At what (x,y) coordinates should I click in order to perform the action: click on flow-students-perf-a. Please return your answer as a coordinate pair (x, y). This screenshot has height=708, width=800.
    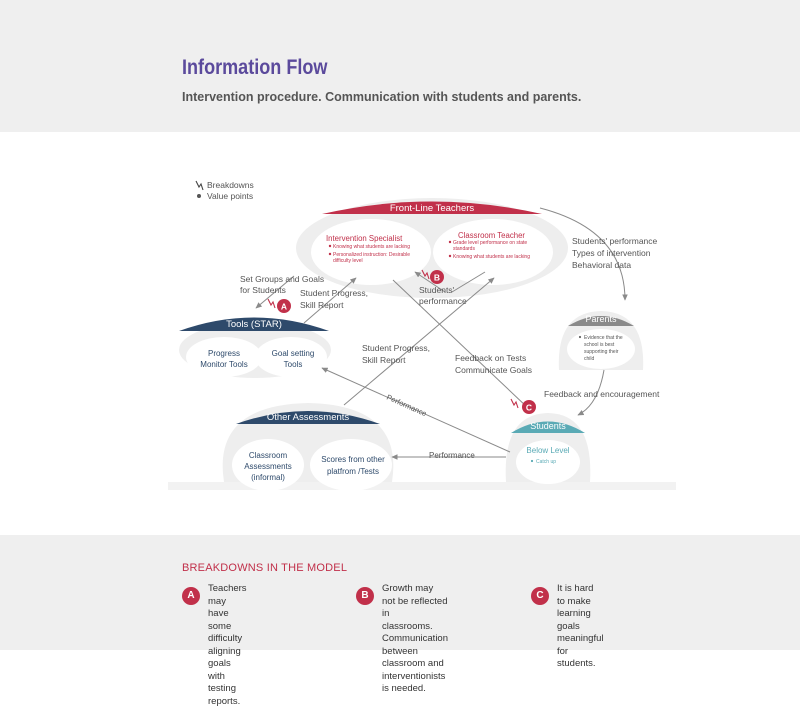
    Looking at the image, I should click on (468, 282).